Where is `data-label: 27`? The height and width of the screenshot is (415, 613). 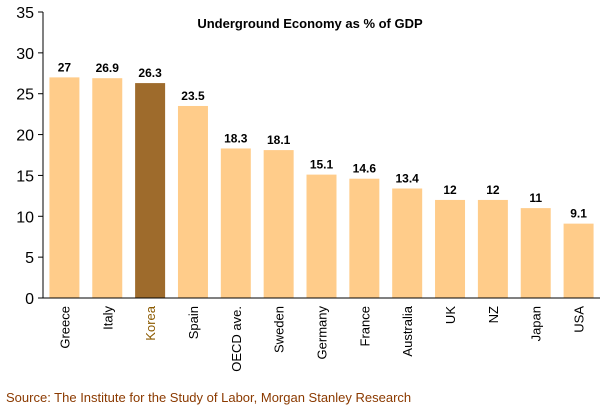
data-label: 27 is located at coordinates (65, 67).